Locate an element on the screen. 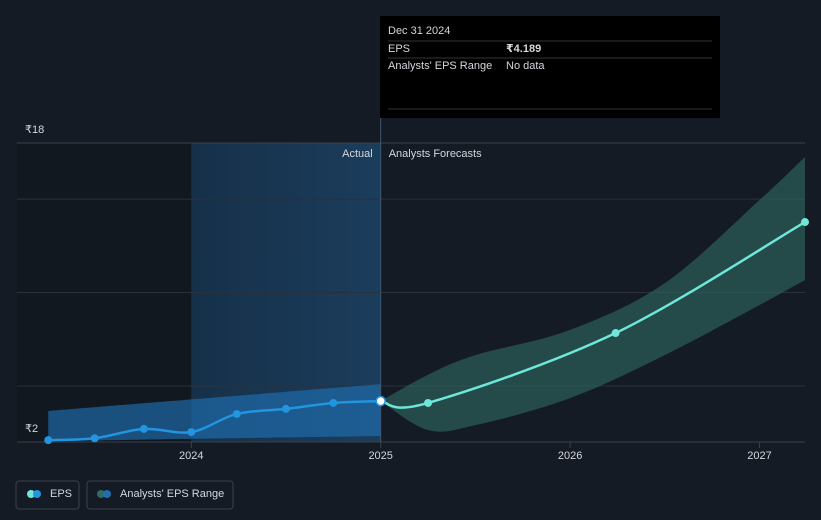  tooltip-label: EPS is located at coordinates (399, 49).